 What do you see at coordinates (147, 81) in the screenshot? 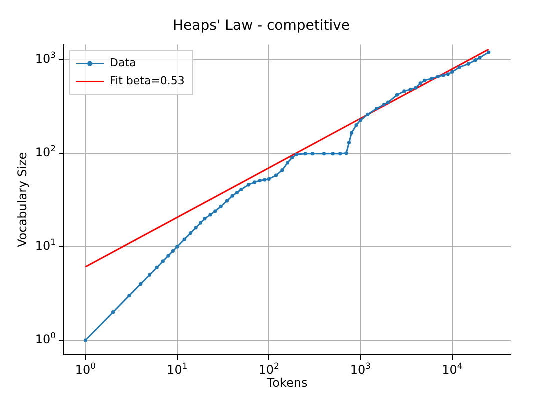
I see `legend-label: Fit beta=0.53` at bounding box center [147, 81].